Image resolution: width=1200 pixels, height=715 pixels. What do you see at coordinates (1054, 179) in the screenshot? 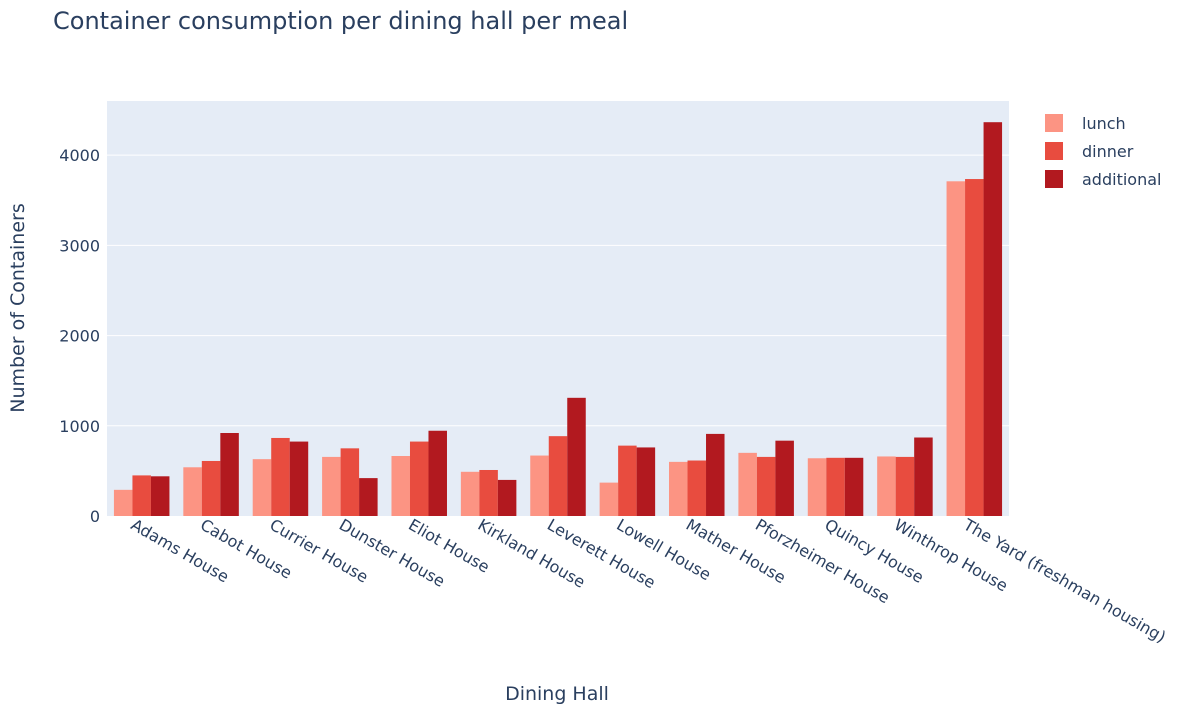
I see `legend-swatch-additional` at bounding box center [1054, 179].